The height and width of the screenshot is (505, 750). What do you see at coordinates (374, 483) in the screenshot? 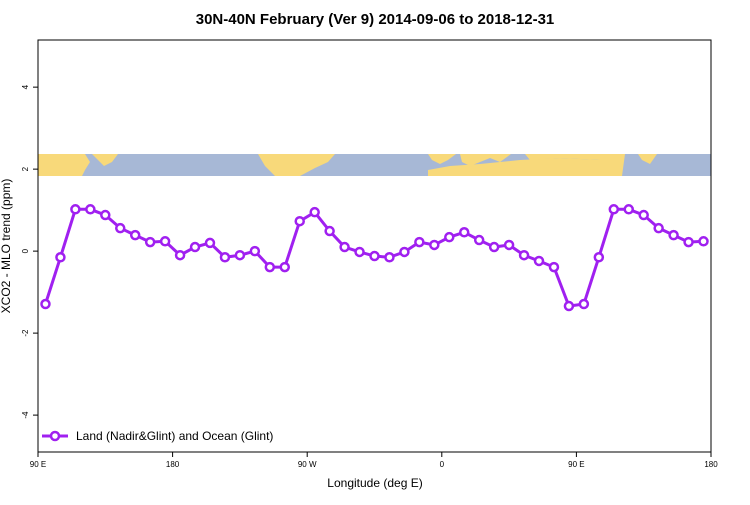
I see `x-axis-label: Longitude (deg E)` at bounding box center [374, 483].